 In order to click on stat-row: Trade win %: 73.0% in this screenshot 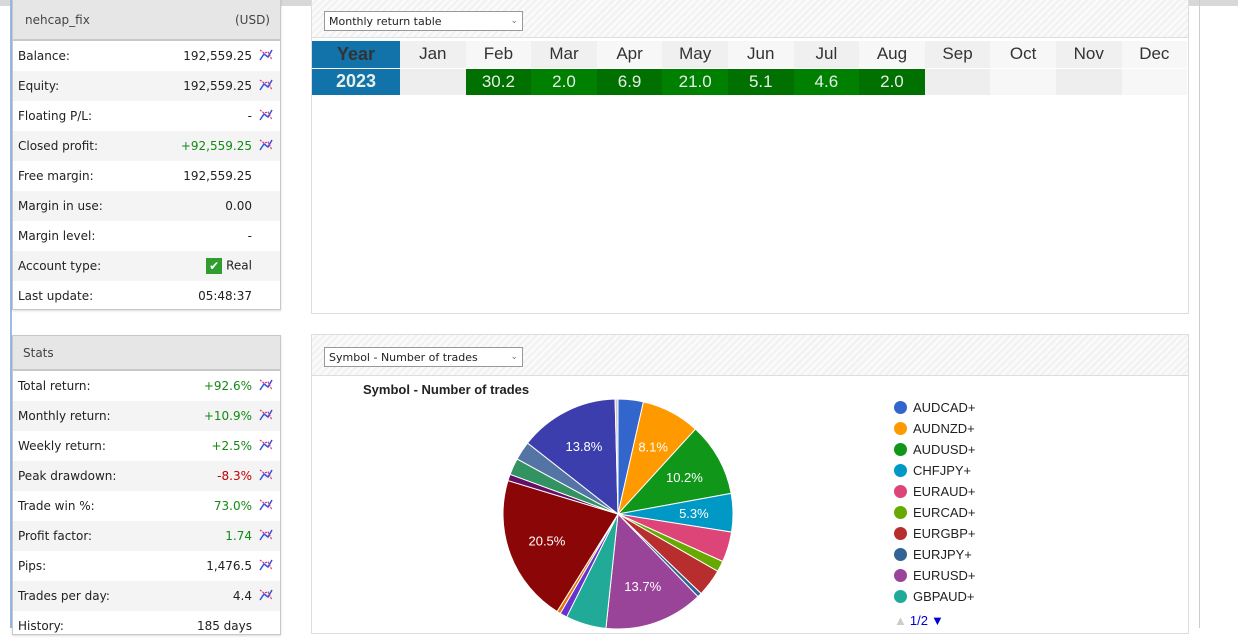, I will do `click(146, 506)`.